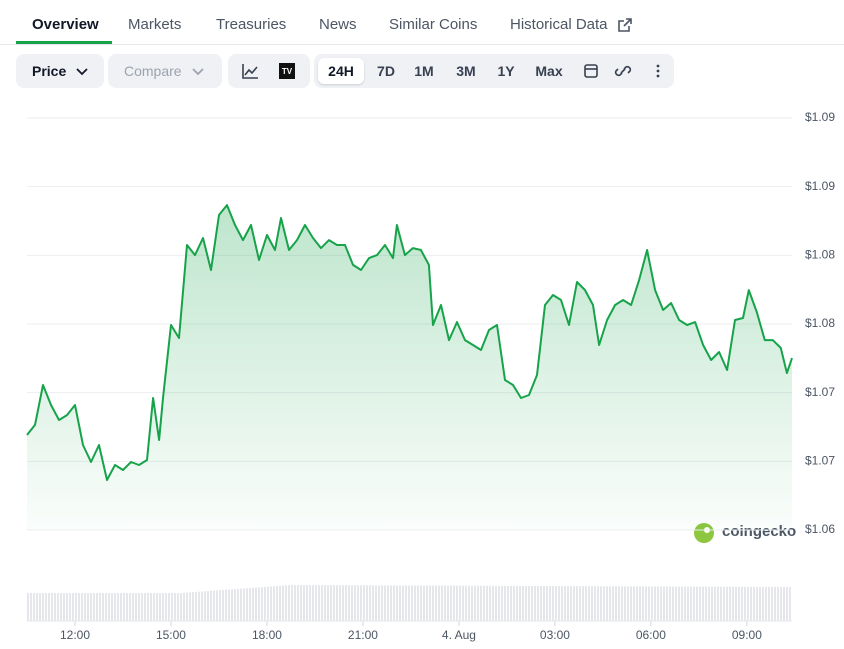 This screenshot has width=844, height=649. I want to click on y-tick-label: $1.08, so click(820, 323).